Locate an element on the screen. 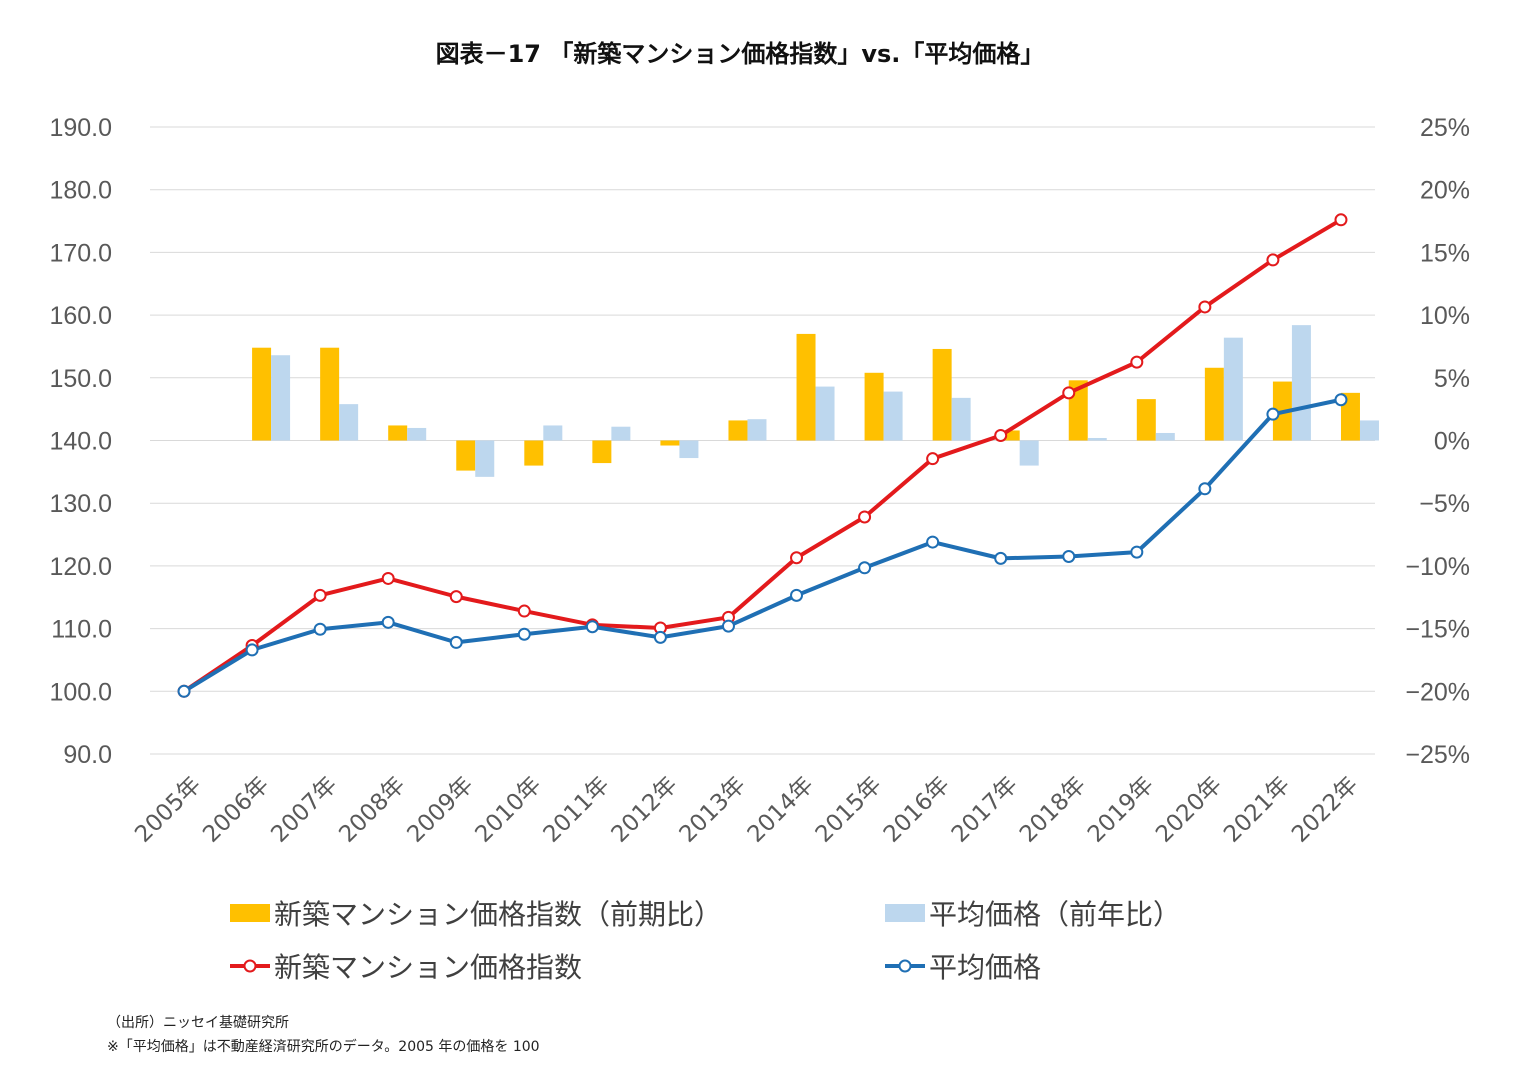  legend-label: 平均価格（前年比） is located at coordinates (1055, 914).